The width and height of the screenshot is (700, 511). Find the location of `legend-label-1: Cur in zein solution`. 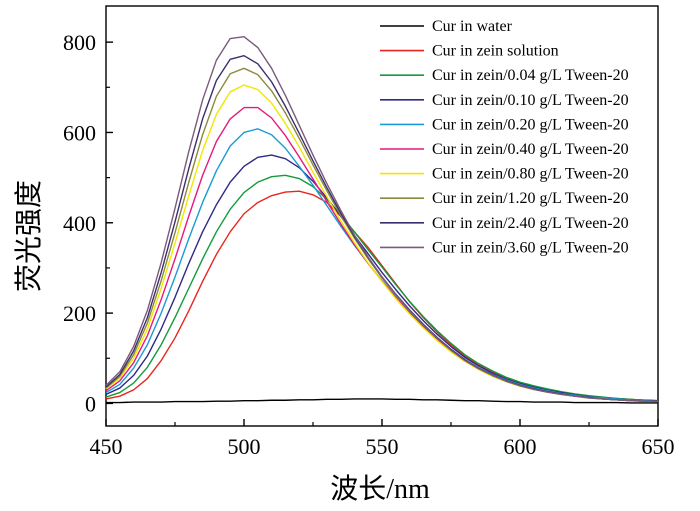

legend-label-1: Cur in zein solution is located at coordinates (495, 51).